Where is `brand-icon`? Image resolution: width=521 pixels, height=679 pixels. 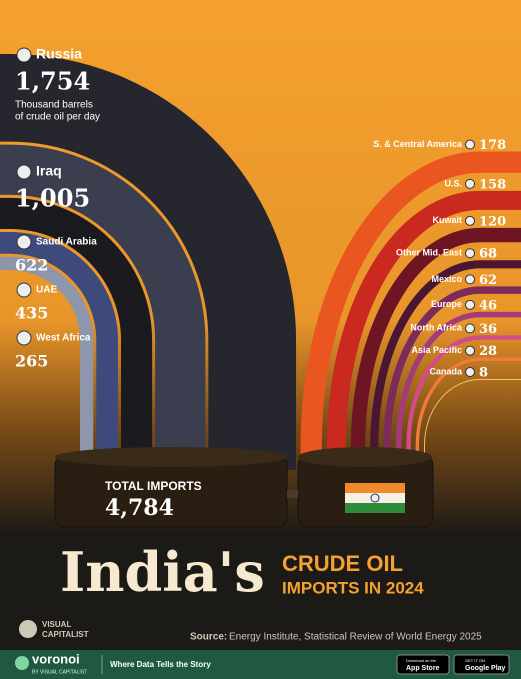
brand-icon is located at coordinates (22, 663).